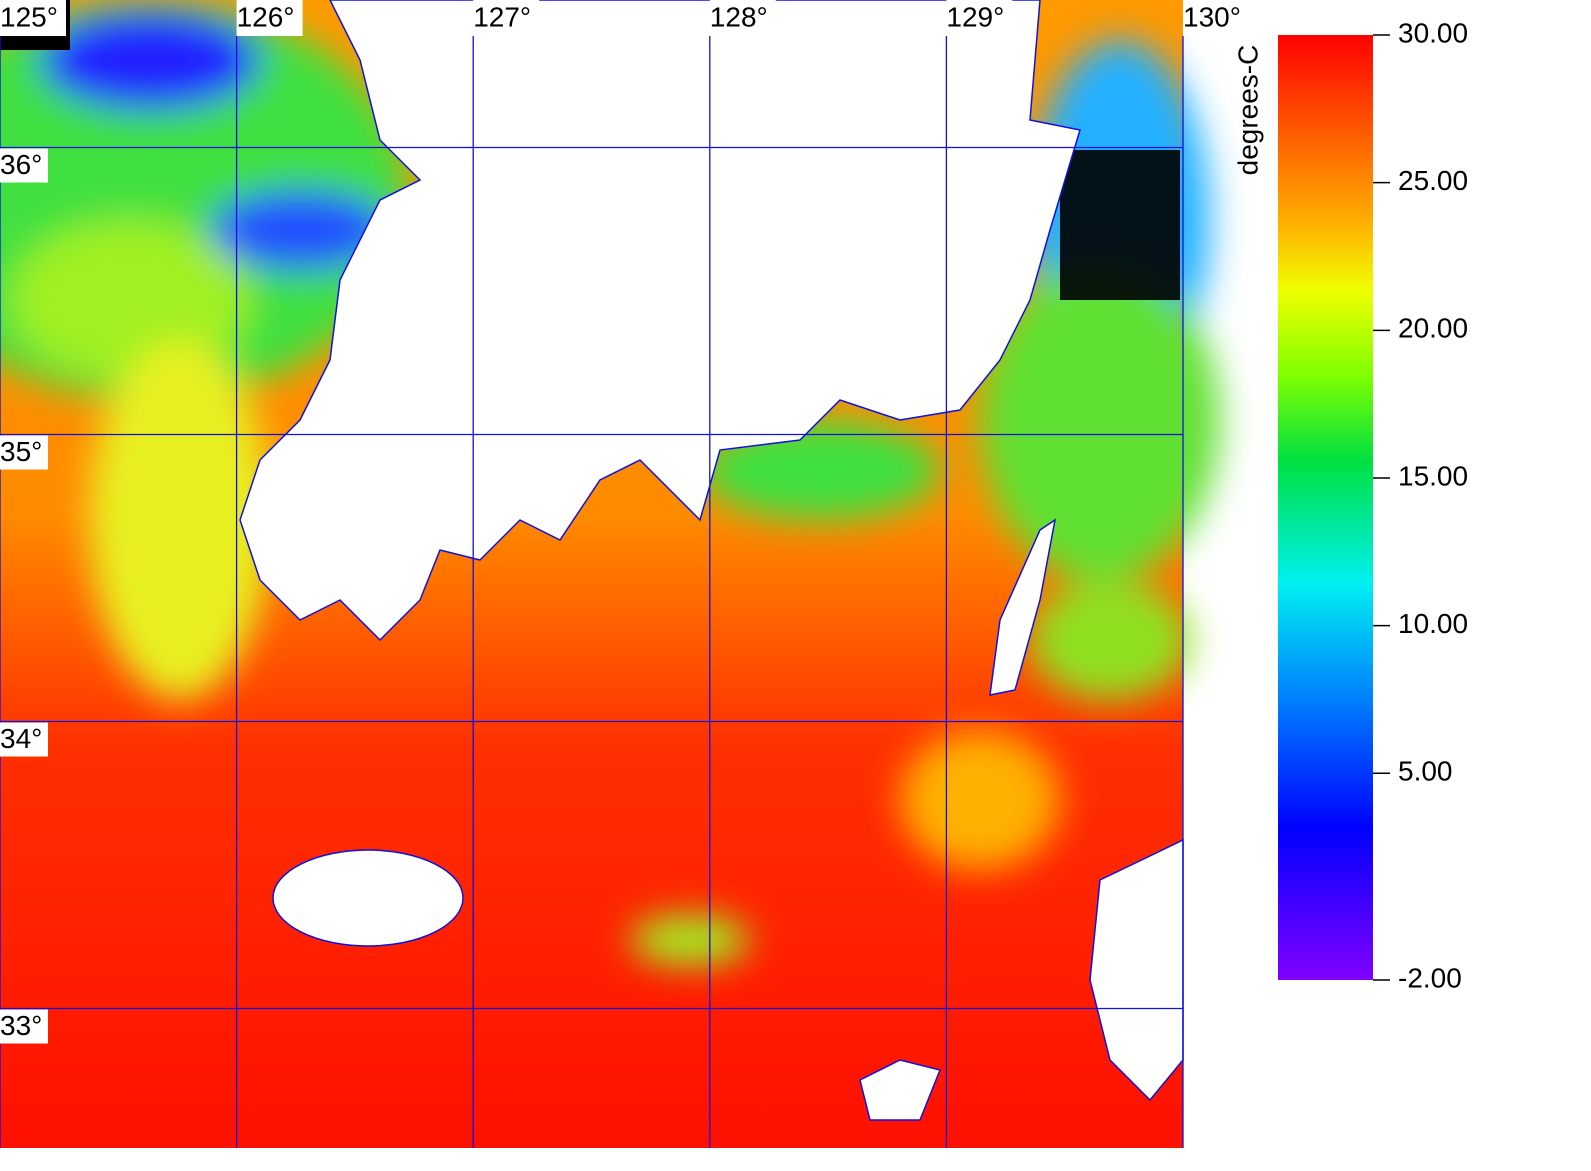  What do you see at coordinates (1433, 180) in the screenshot?
I see `colorbar-tick-label: 25.00` at bounding box center [1433, 180].